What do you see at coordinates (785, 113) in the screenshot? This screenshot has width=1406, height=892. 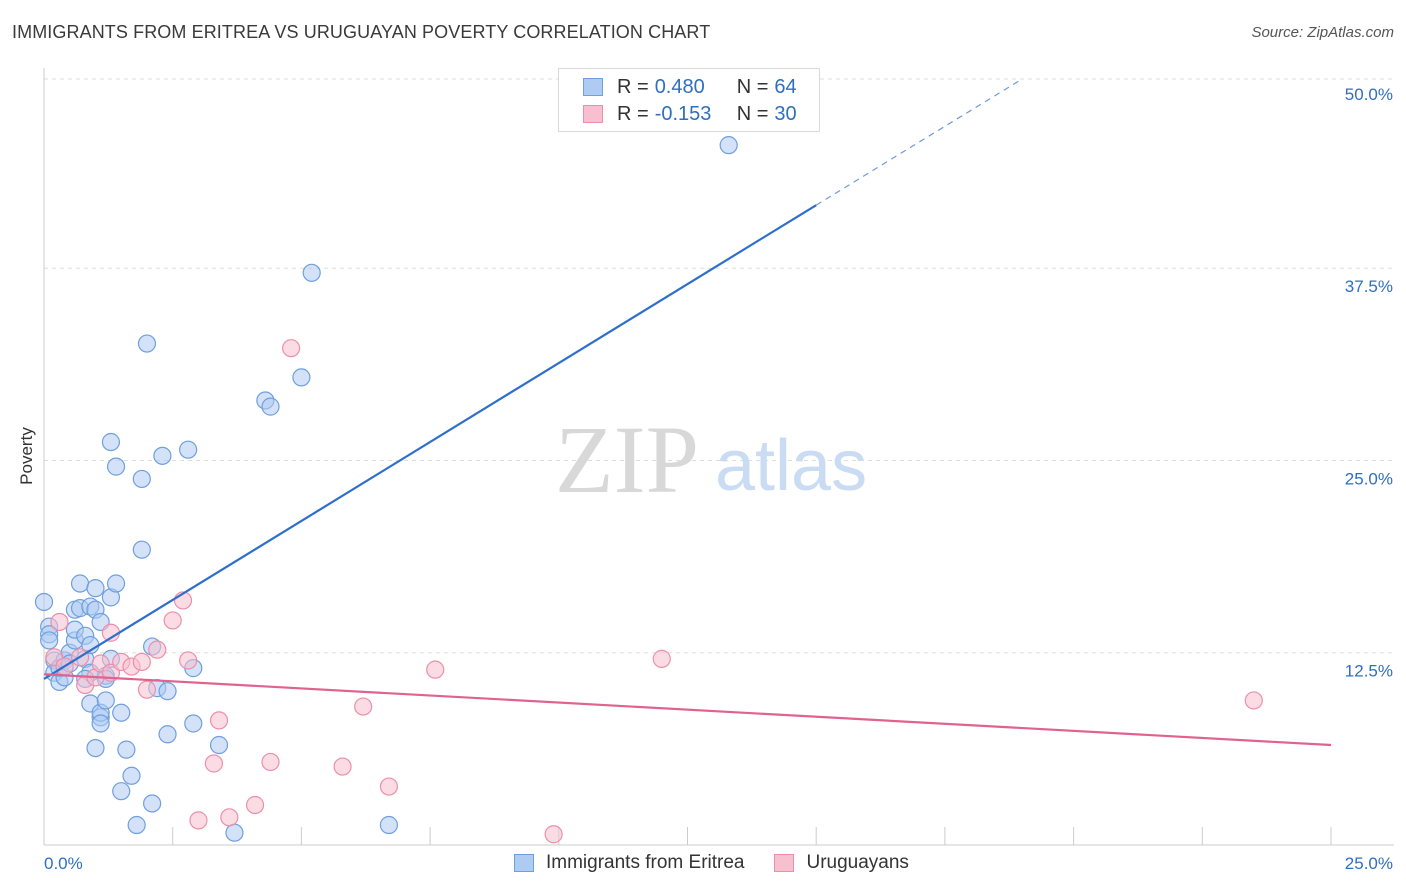 I see `legend-n-value: 30` at bounding box center [785, 113].